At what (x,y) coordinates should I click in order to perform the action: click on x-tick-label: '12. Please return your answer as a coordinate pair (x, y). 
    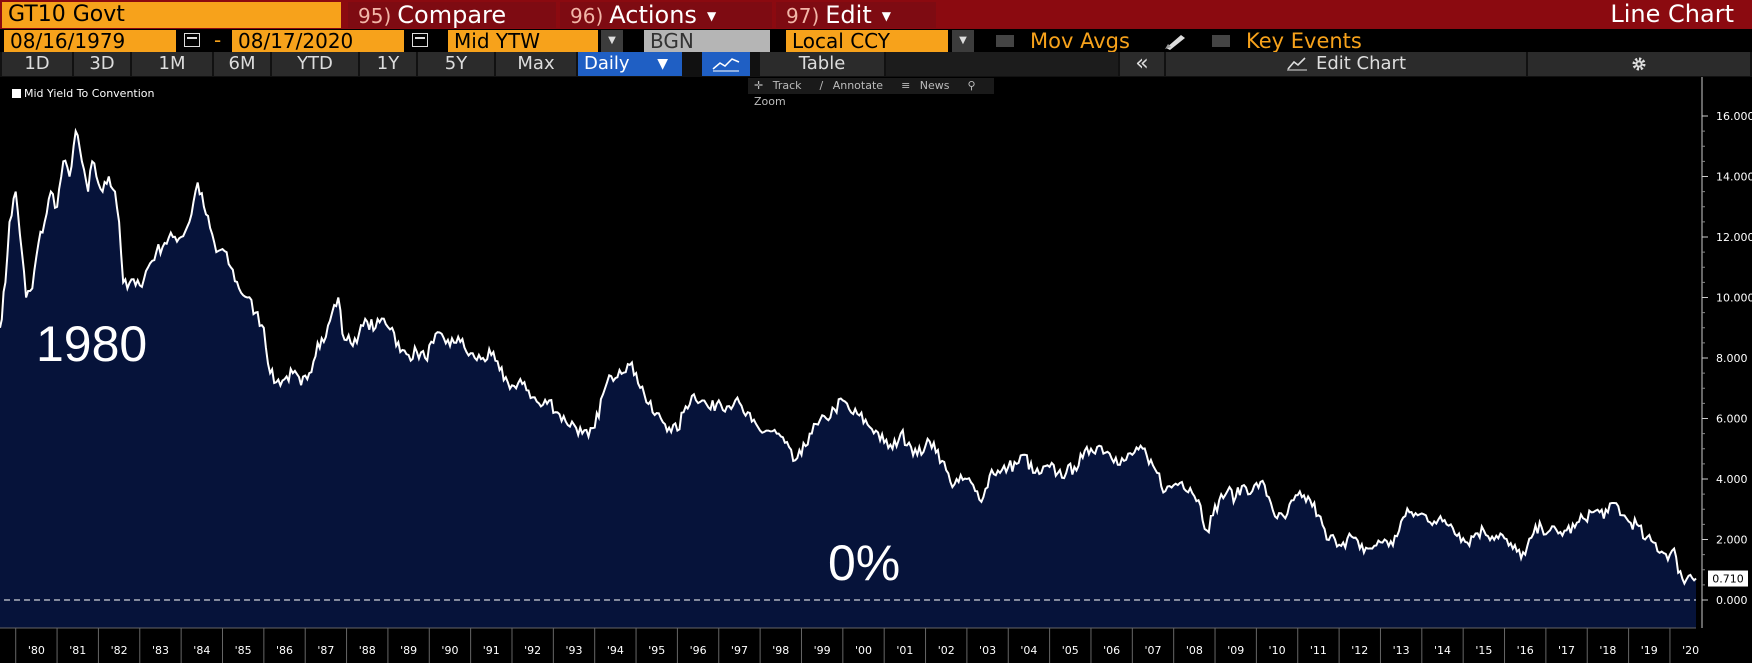
    Looking at the image, I should click on (1359, 650).